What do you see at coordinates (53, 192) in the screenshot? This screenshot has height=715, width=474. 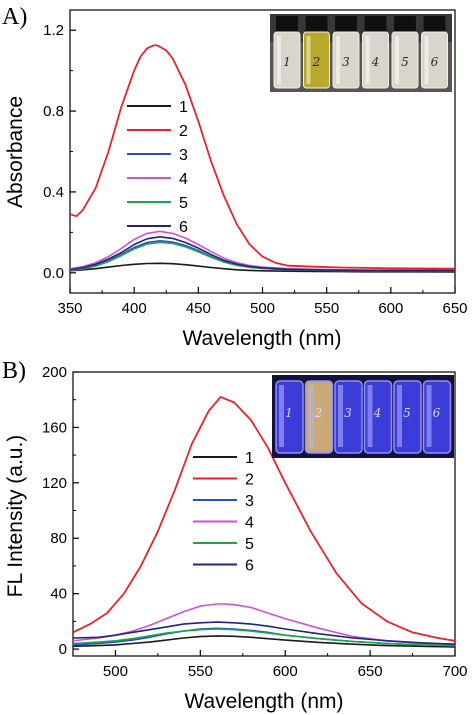 I see `y-tick-label: 0.4` at bounding box center [53, 192].